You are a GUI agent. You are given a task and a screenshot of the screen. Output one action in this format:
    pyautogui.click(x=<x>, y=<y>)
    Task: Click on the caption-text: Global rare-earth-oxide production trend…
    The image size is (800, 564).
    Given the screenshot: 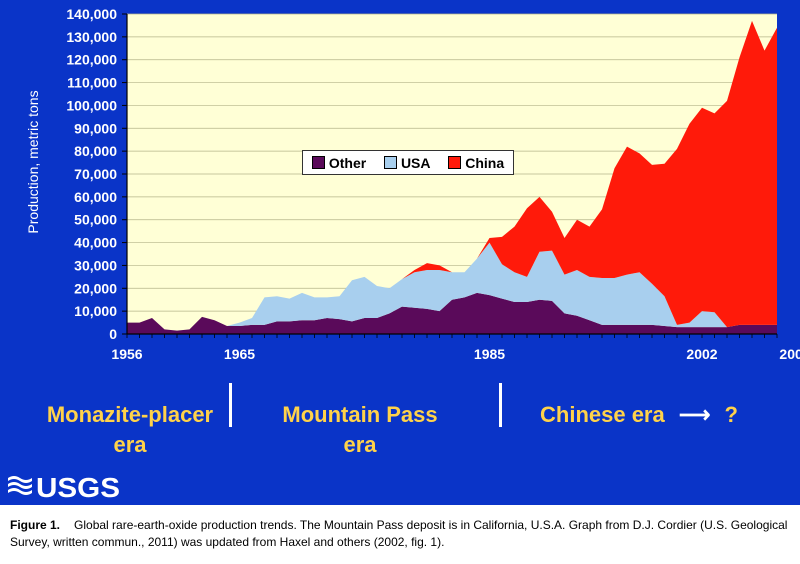 What is the action you would take?
    pyautogui.click(x=399, y=533)
    